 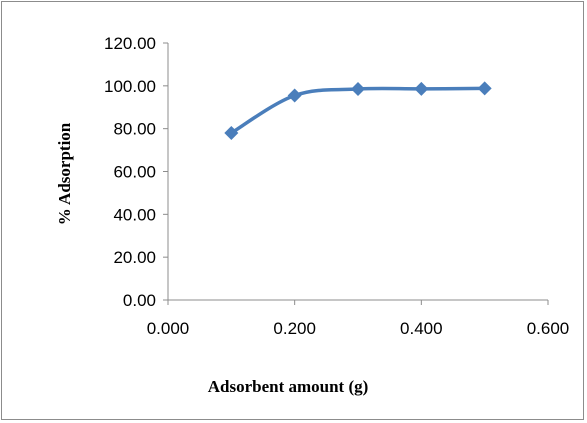 What do you see at coordinates (134, 214) in the screenshot?
I see `y-tick-label: 40.00` at bounding box center [134, 214].